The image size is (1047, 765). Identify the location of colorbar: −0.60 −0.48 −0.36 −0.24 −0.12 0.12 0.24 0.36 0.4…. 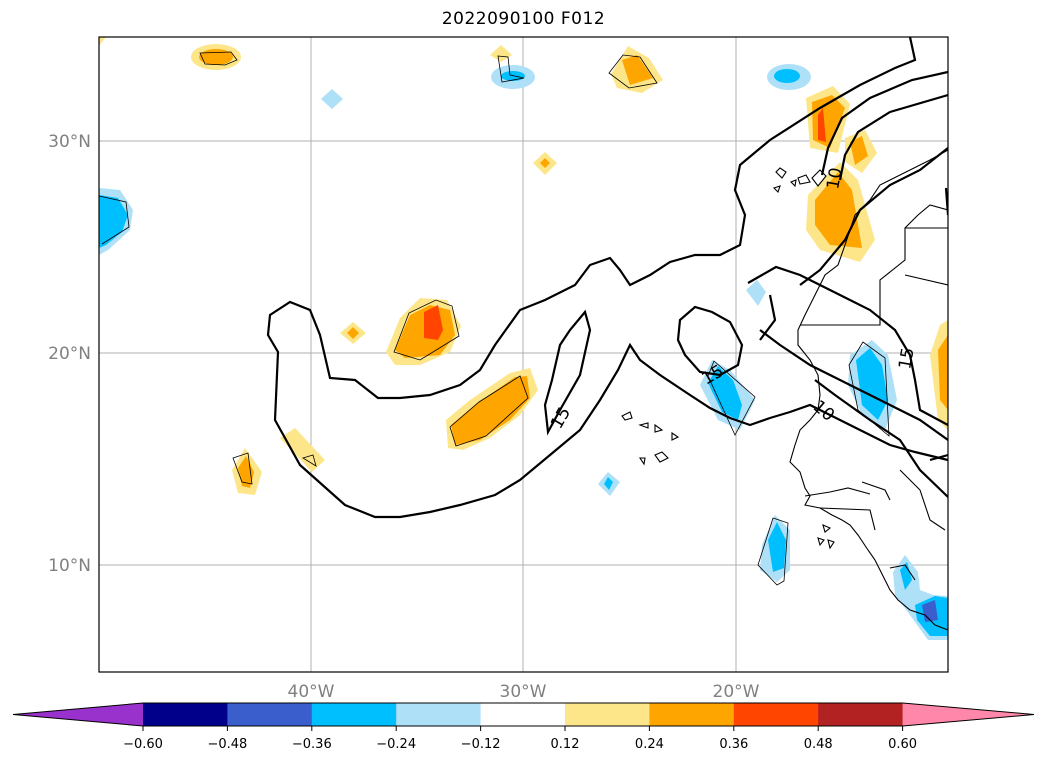
(523, 727).